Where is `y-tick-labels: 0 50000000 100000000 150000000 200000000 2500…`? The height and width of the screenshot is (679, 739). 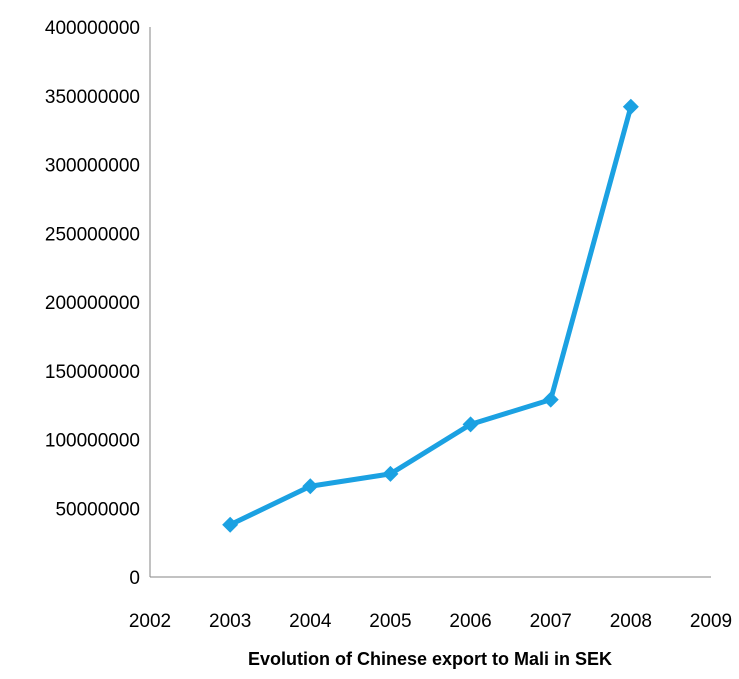
y-tick-labels: 0 50000000 100000000 150000000 200000000 2500… is located at coordinates (92, 303).